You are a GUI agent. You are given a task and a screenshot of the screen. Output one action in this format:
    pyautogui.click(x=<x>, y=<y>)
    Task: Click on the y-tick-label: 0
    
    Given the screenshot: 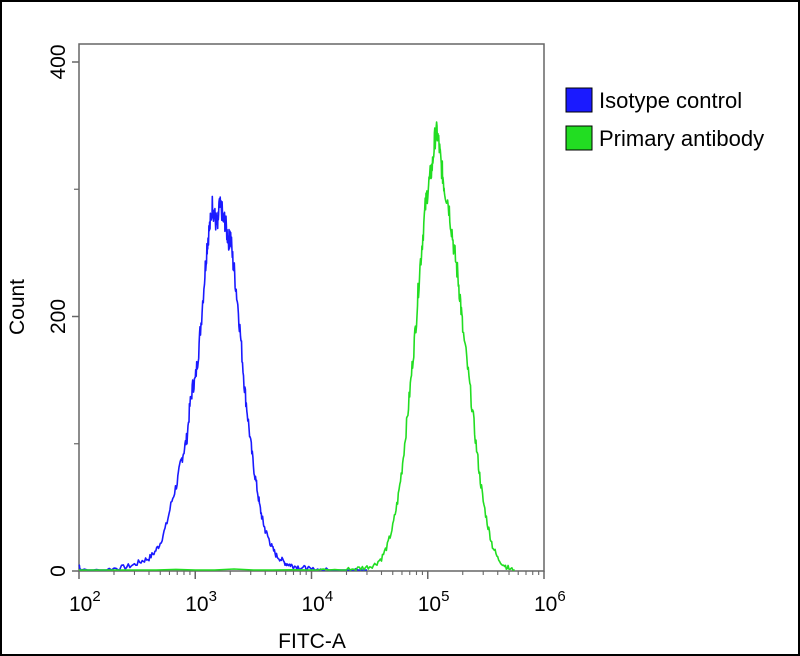 What is the action you would take?
    pyautogui.click(x=58, y=571)
    